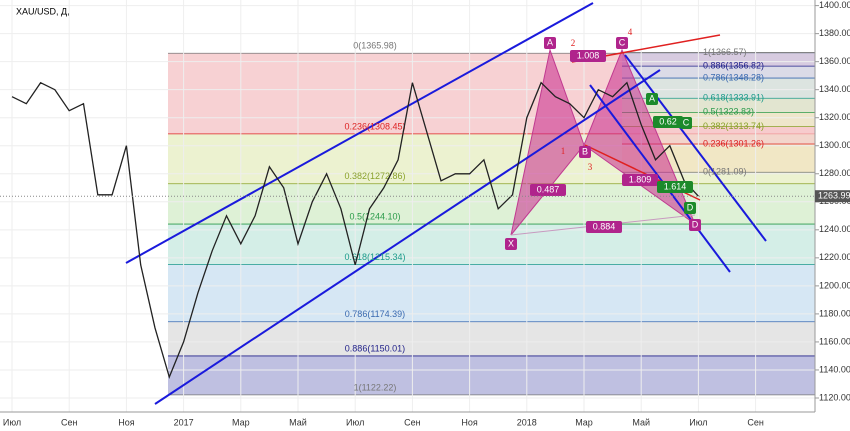 This screenshot has width=850, height=431. What do you see at coordinates (834, 117) in the screenshot?
I see `y-tick-label: 1320.00` at bounding box center [834, 117].